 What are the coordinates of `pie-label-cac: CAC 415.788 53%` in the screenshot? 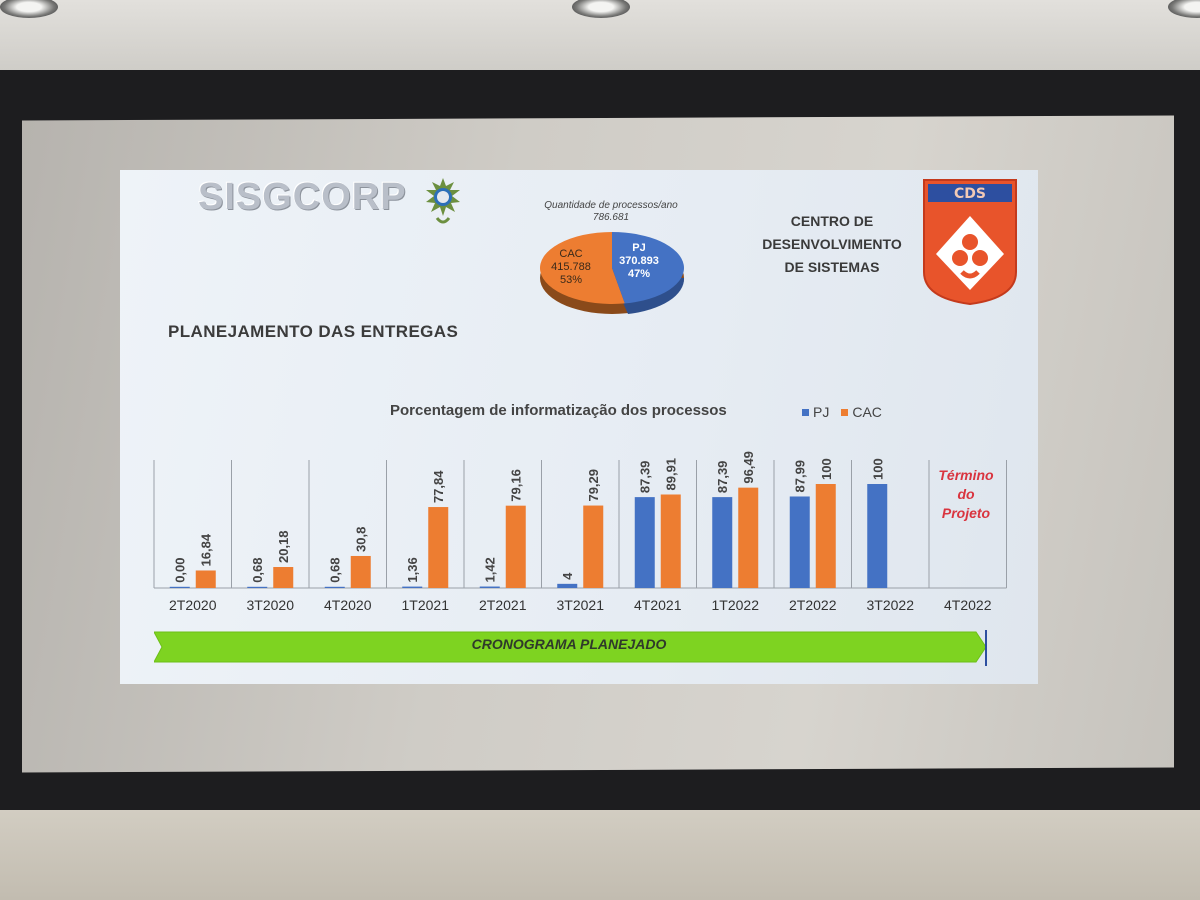 It's located at (571, 267).